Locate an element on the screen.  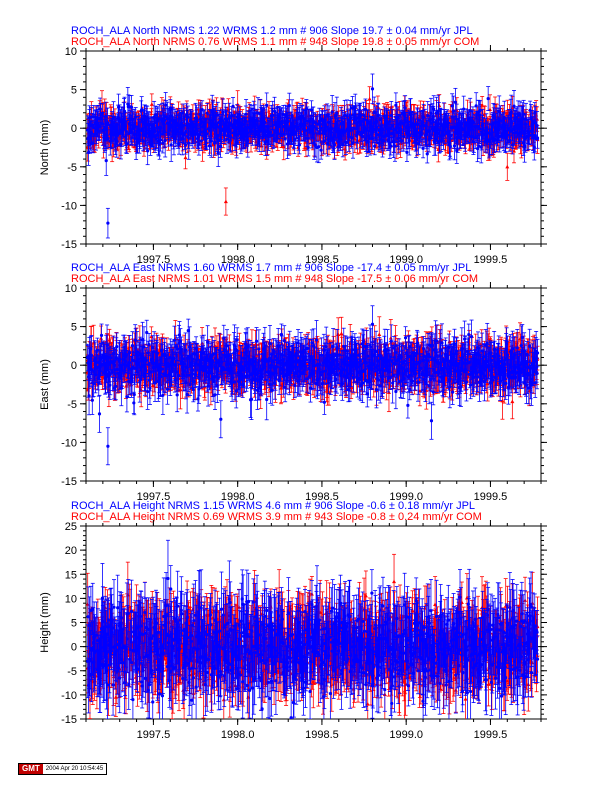
y-tick-label: -5 is located at coordinates (72, 168).